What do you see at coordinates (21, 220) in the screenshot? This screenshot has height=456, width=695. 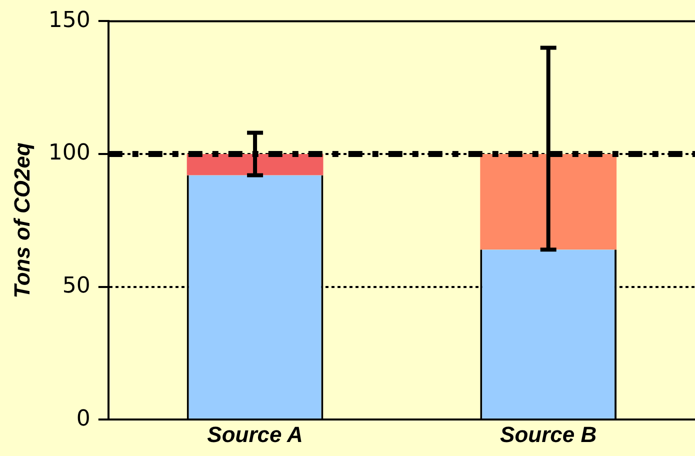 I see `y-axis-title: Tons of CO2eq` at bounding box center [21, 220].